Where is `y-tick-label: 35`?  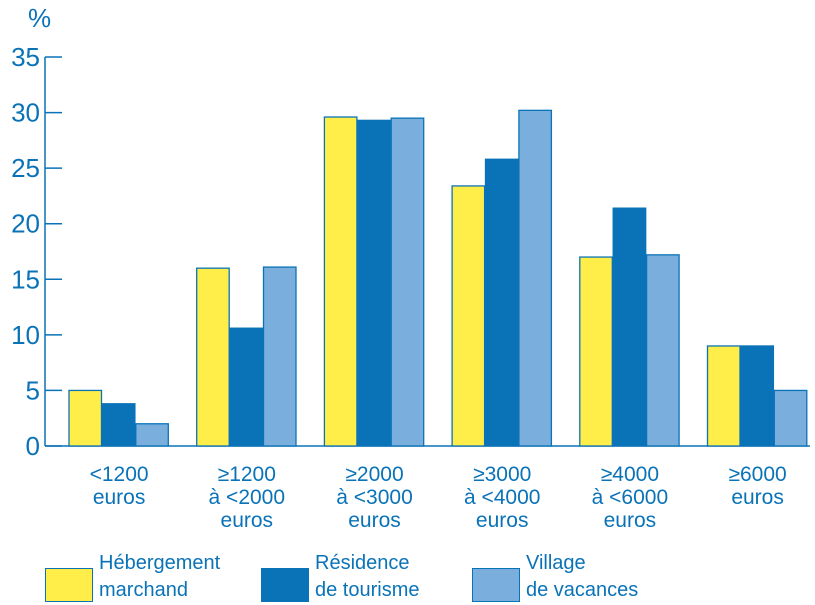 y-tick-label: 35 is located at coordinates (25, 57).